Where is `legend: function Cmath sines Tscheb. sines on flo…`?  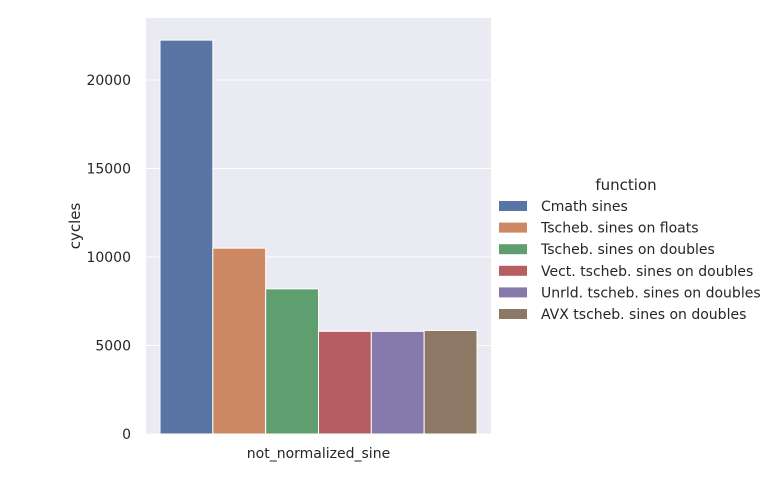
legend: function Cmath sines Tscheb. sines on flo… is located at coordinates (630, 249).